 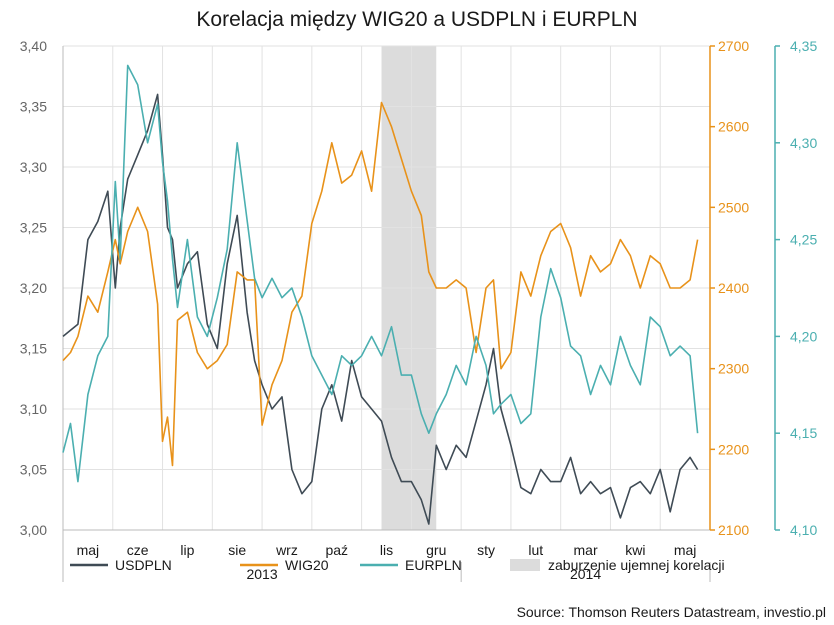 I want to click on x-year-label: 2014, so click(x=585, y=574).